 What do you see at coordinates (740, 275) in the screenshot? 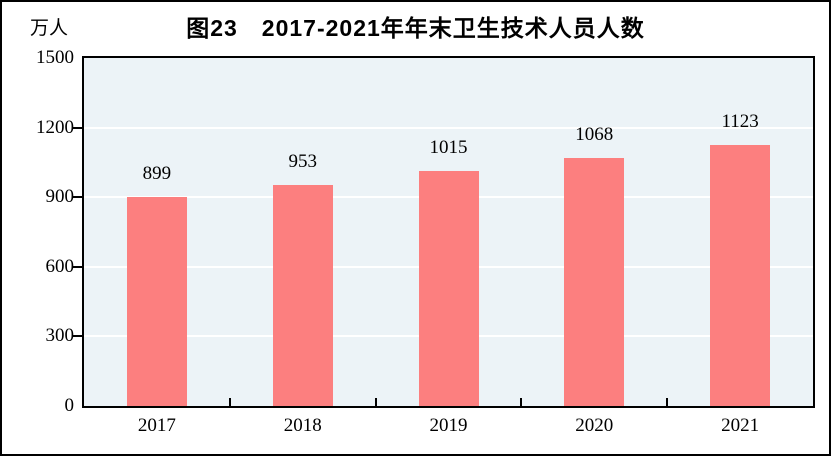
I see `bar-2021` at bounding box center [740, 275].